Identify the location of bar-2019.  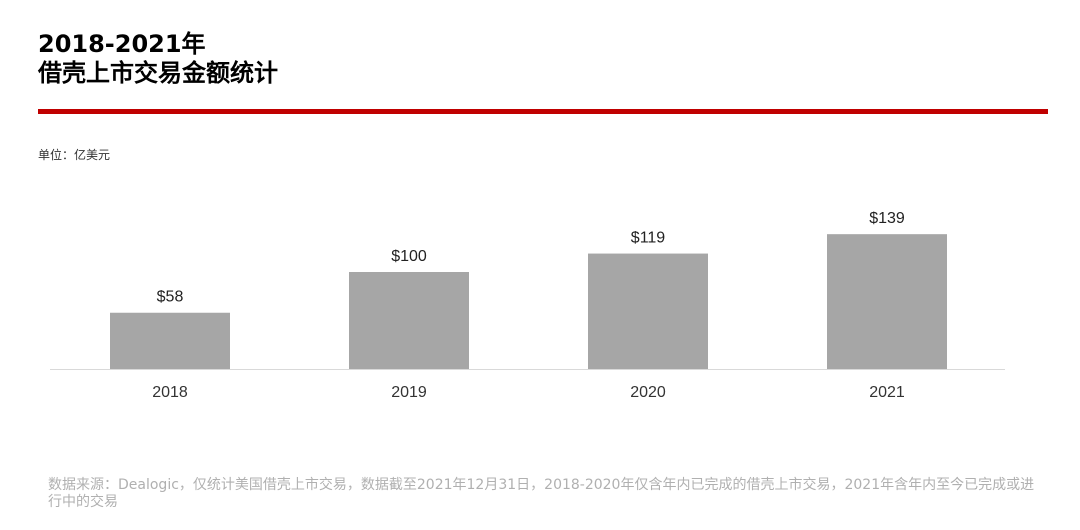
(409, 320).